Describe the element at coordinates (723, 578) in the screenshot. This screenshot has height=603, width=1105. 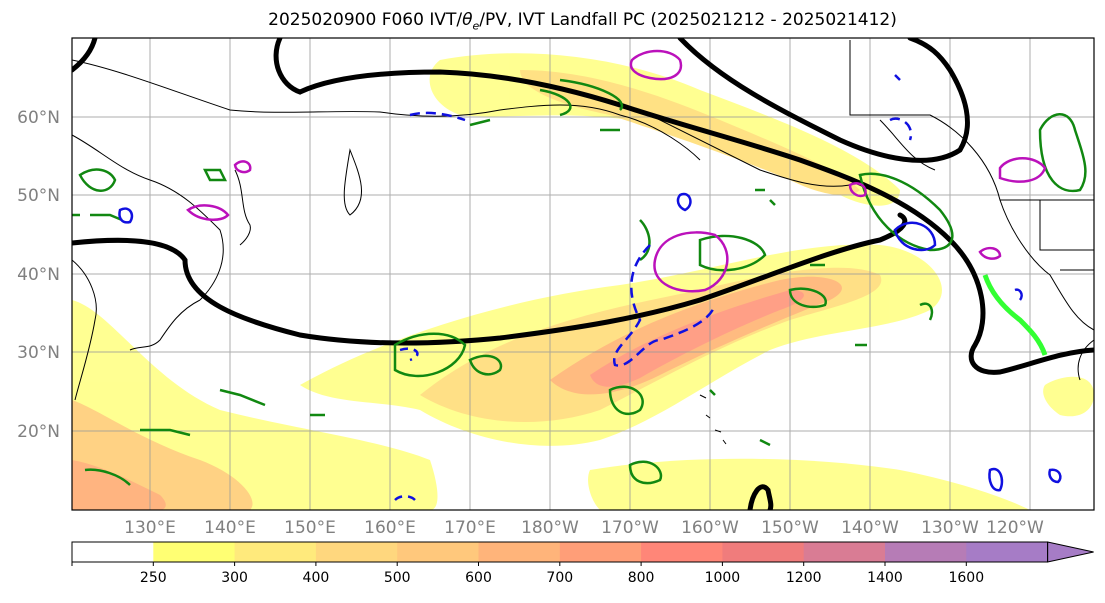
I see `colorbar-tick-label: 1000` at that location.